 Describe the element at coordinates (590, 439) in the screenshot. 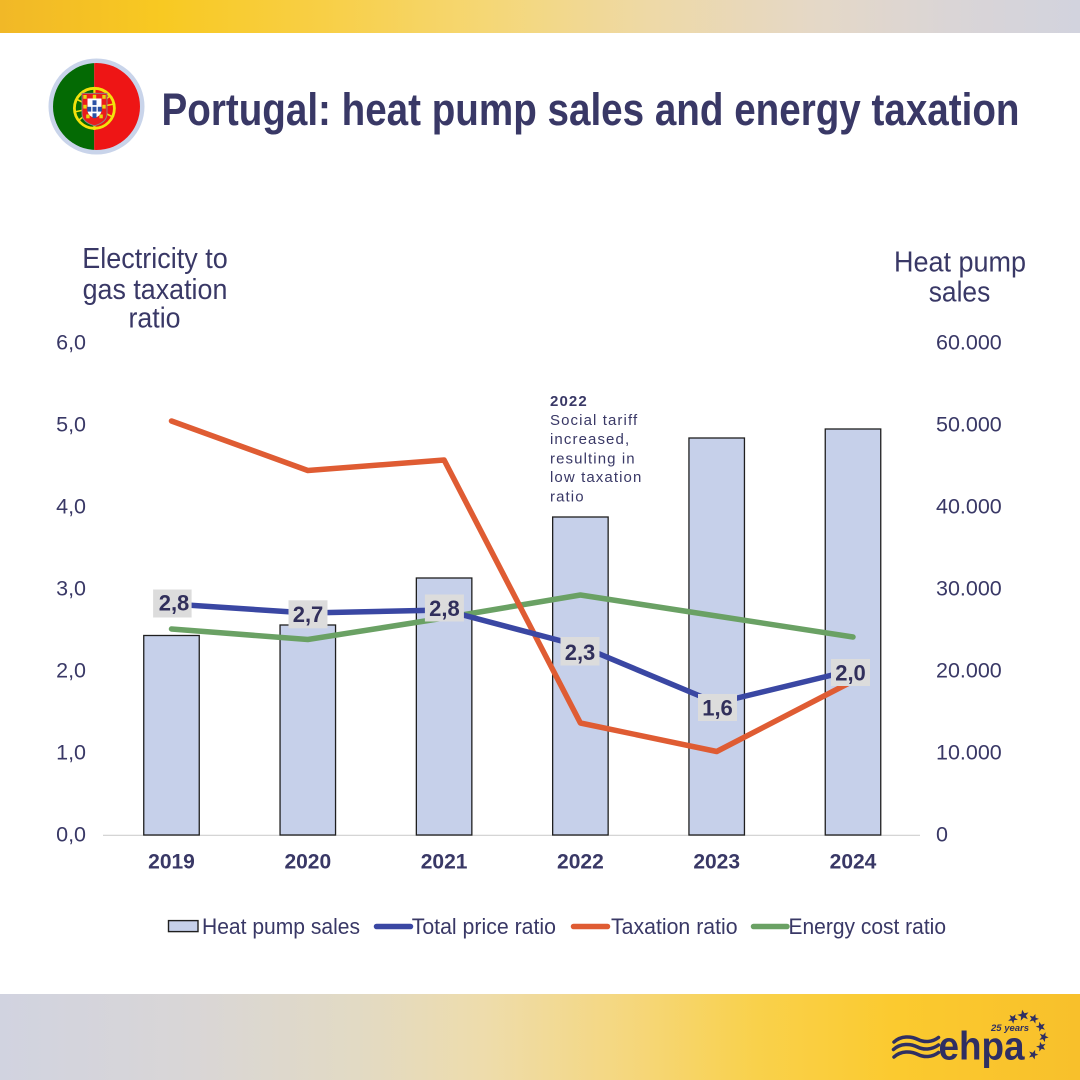

I see `svg-text: increased,` at that location.